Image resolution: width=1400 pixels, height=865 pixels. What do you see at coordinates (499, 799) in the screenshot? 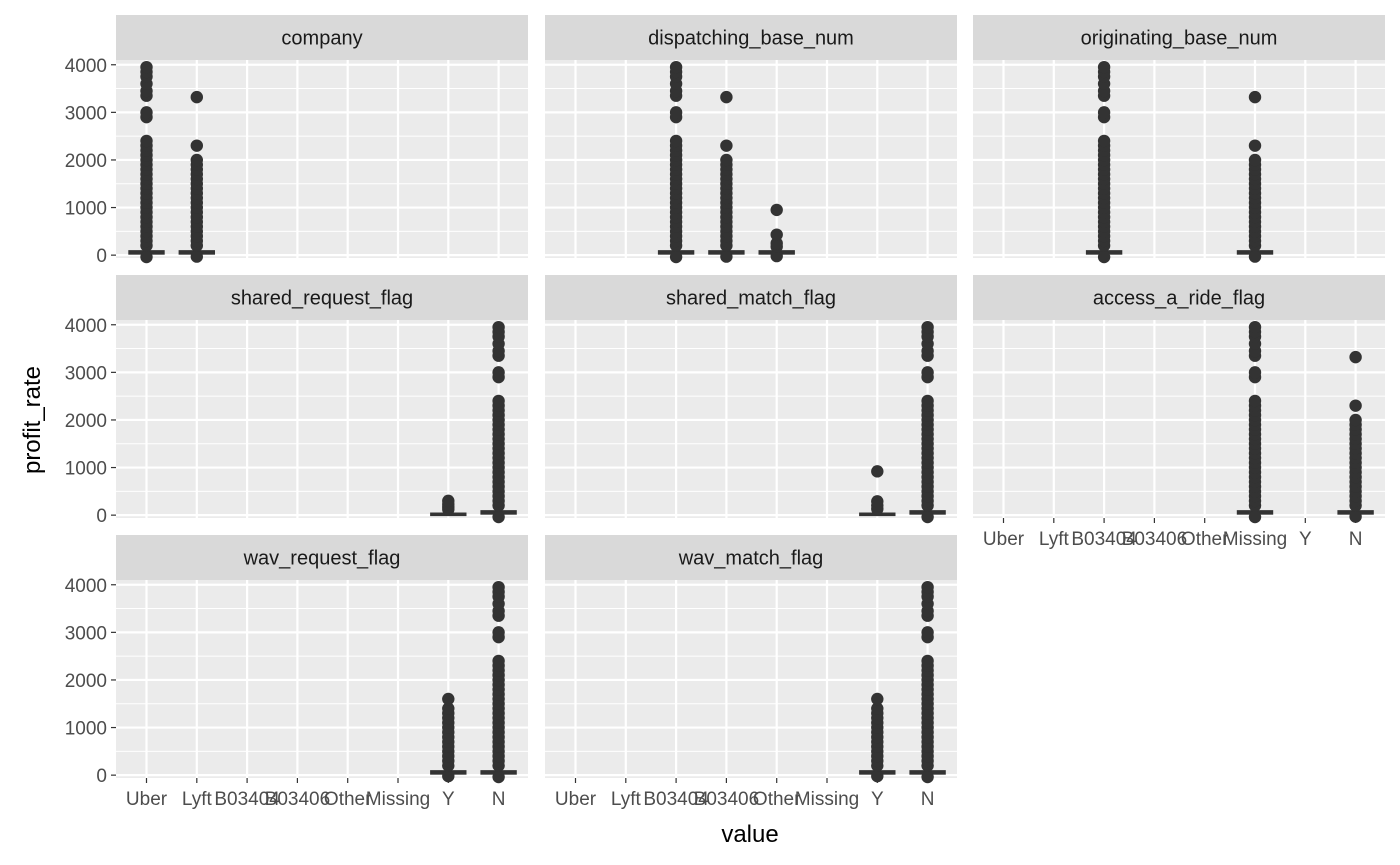
I see `x-tick-label: N` at bounding box center [499, 799].